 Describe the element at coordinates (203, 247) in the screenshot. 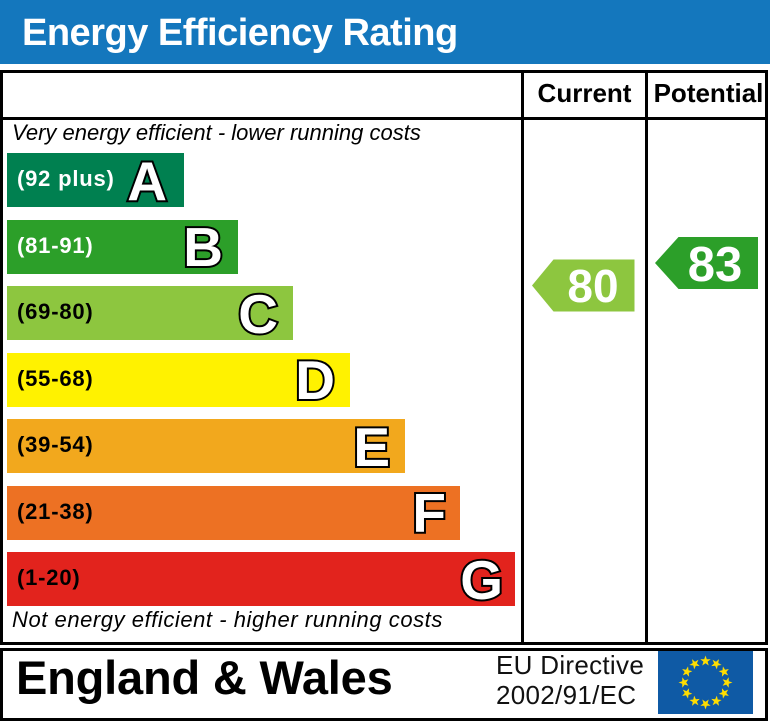

I see `svg-text: B` at that location.